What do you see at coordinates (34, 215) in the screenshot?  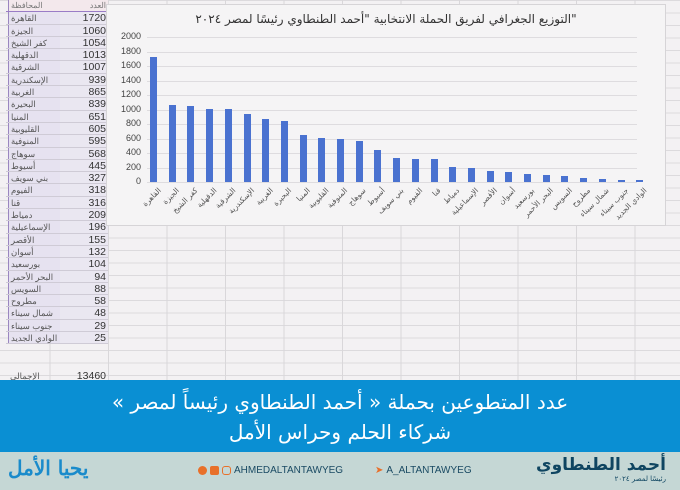 I see `governorate-cell: دمياط` at bounding box center [34, 215].